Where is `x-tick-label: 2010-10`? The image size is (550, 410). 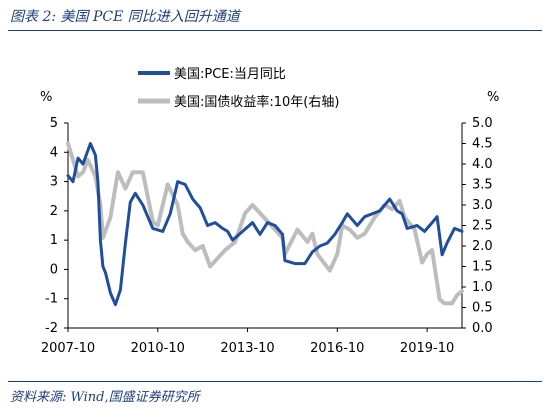 x-tick-label: 2010-10 is located at coordinates (158, 348).